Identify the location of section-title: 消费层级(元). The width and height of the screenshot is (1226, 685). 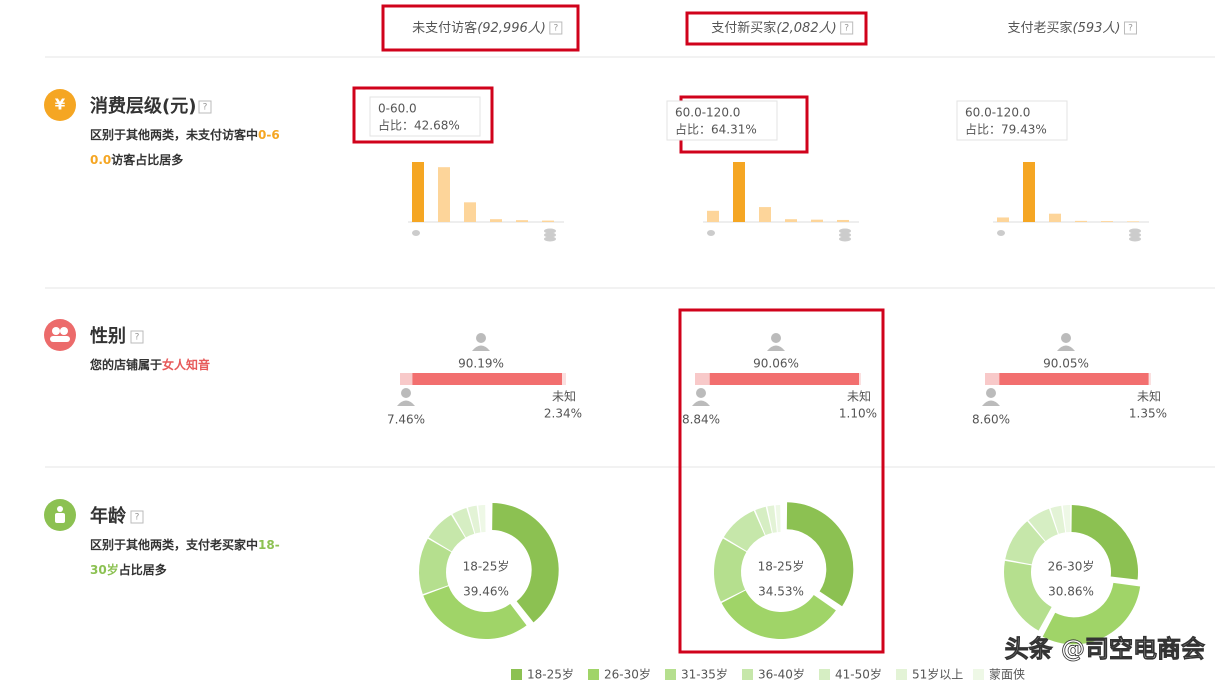
(143, 106).